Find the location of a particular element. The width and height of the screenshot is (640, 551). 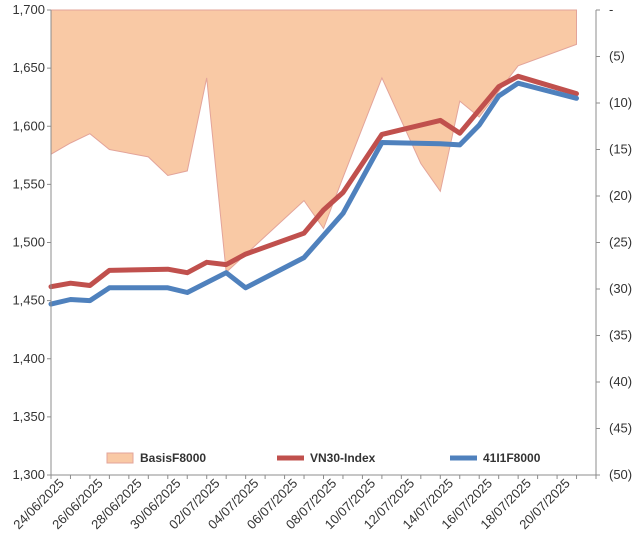

right-axis-tick-label: (5) is located at coordinates (617, 56).